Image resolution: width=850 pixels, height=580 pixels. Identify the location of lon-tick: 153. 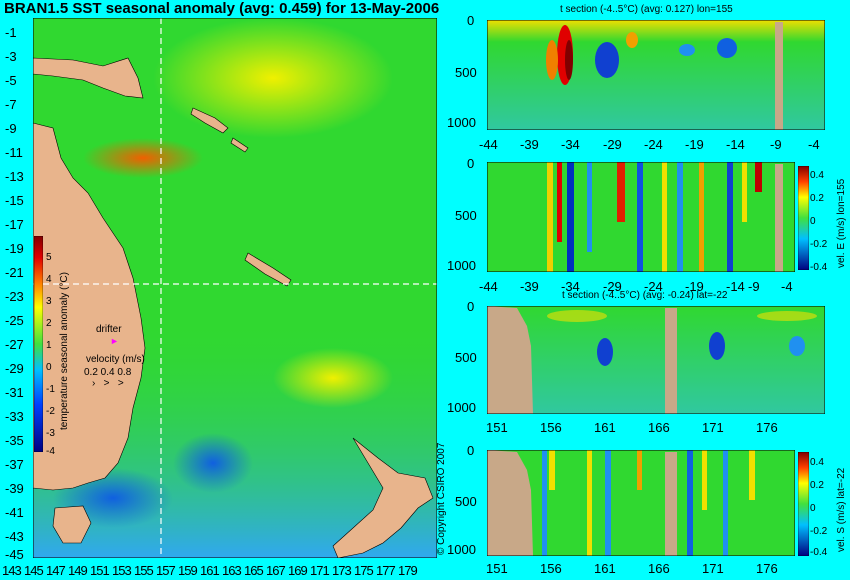
(122, 570).